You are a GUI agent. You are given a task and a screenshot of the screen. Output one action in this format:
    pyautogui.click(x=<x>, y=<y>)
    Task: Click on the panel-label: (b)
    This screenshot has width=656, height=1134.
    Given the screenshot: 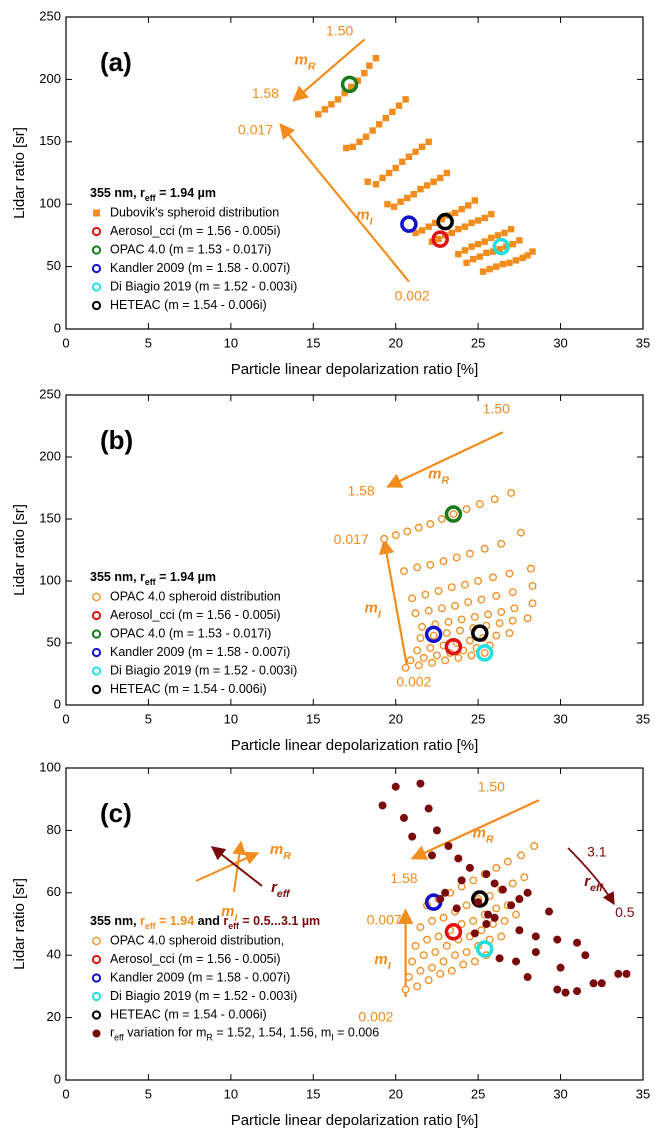 What is the action you would take?
    pyautogui.click(x=116, y=440)
    